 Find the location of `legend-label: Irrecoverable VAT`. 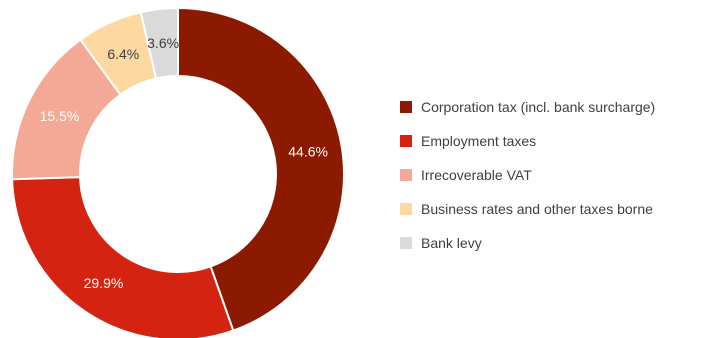

legend-label: Irrecoverable VAT is located at coordinates (476, 175).